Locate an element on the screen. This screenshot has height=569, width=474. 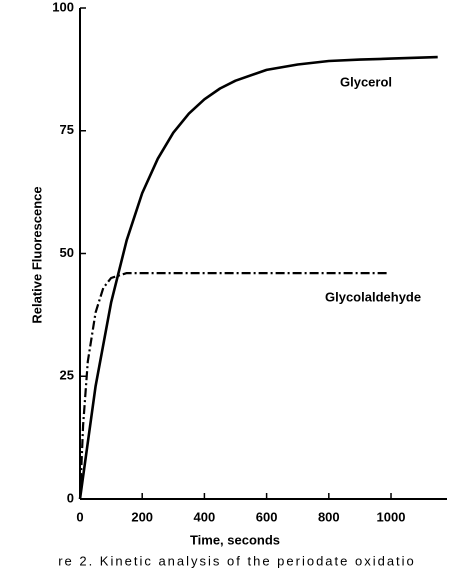
series-label: Glycerol is located at coordinates (366, 82).